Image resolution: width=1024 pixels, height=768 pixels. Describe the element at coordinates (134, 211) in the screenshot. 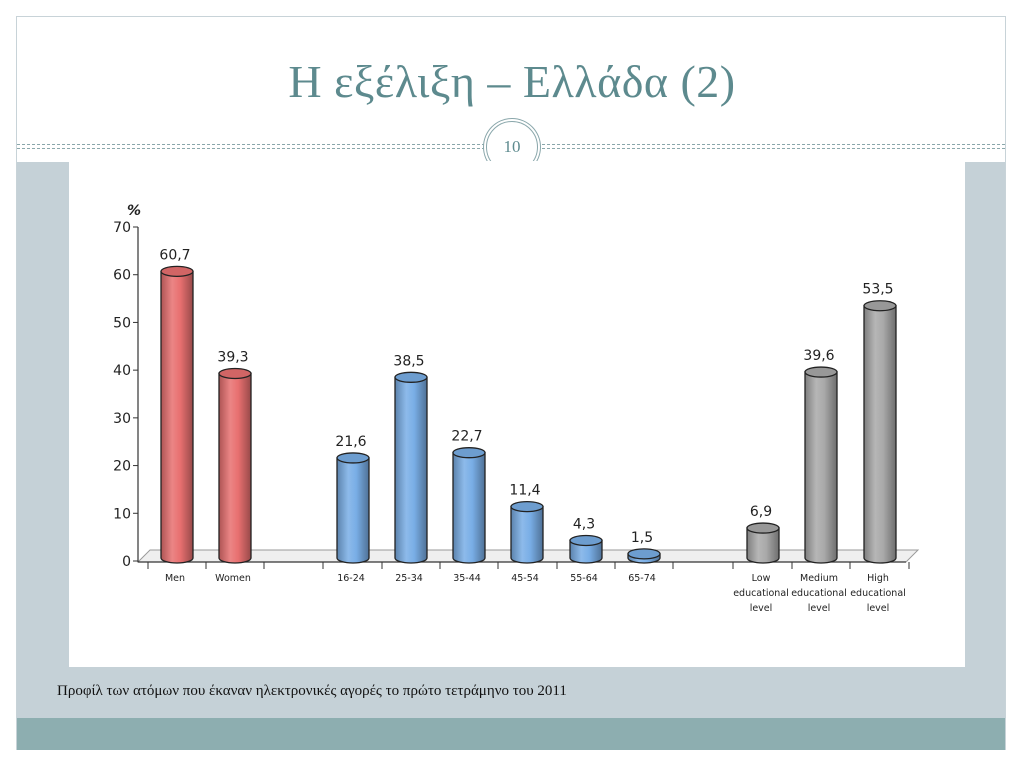

I see `y-axis-label: %` at that location.